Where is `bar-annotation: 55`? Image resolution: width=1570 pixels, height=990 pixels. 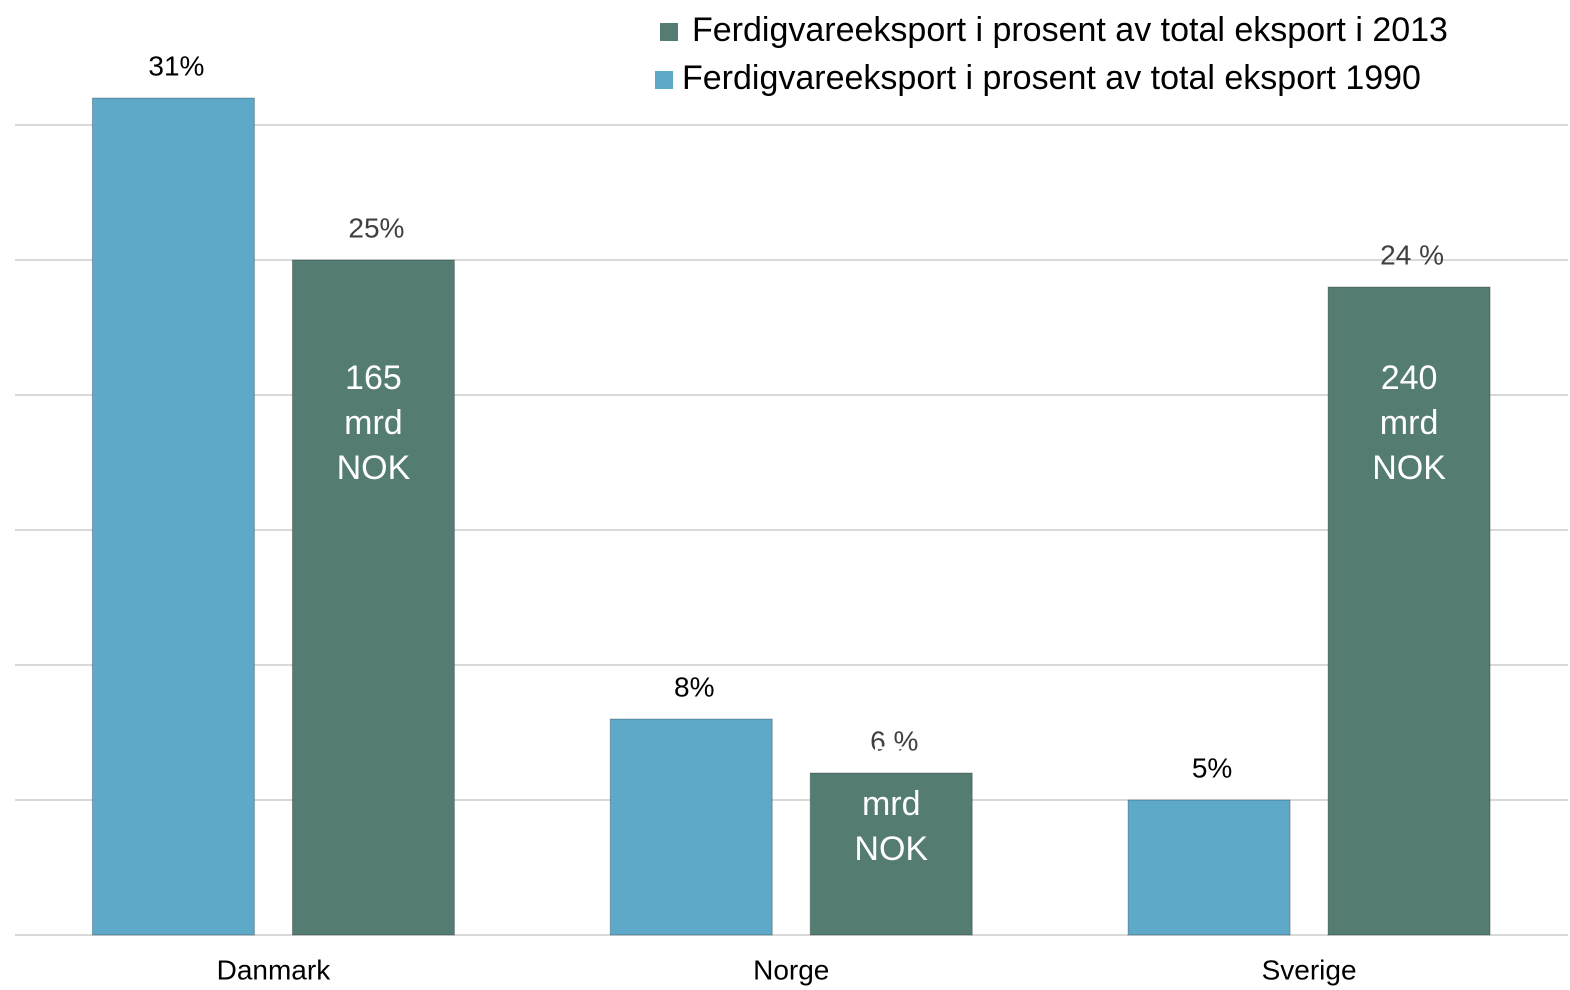
bar-annotation: 55 is located at coordinates (891, 759).